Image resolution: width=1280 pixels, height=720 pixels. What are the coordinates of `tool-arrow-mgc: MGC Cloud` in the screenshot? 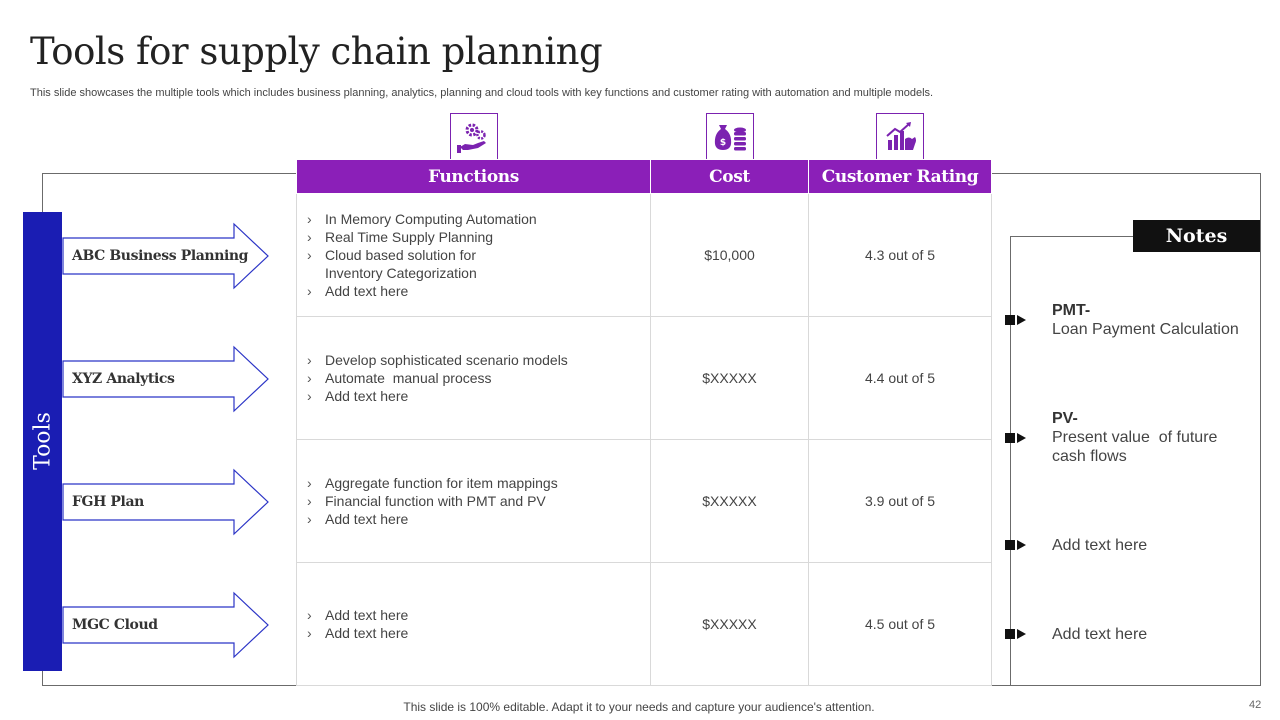 It's located at (166, 625).